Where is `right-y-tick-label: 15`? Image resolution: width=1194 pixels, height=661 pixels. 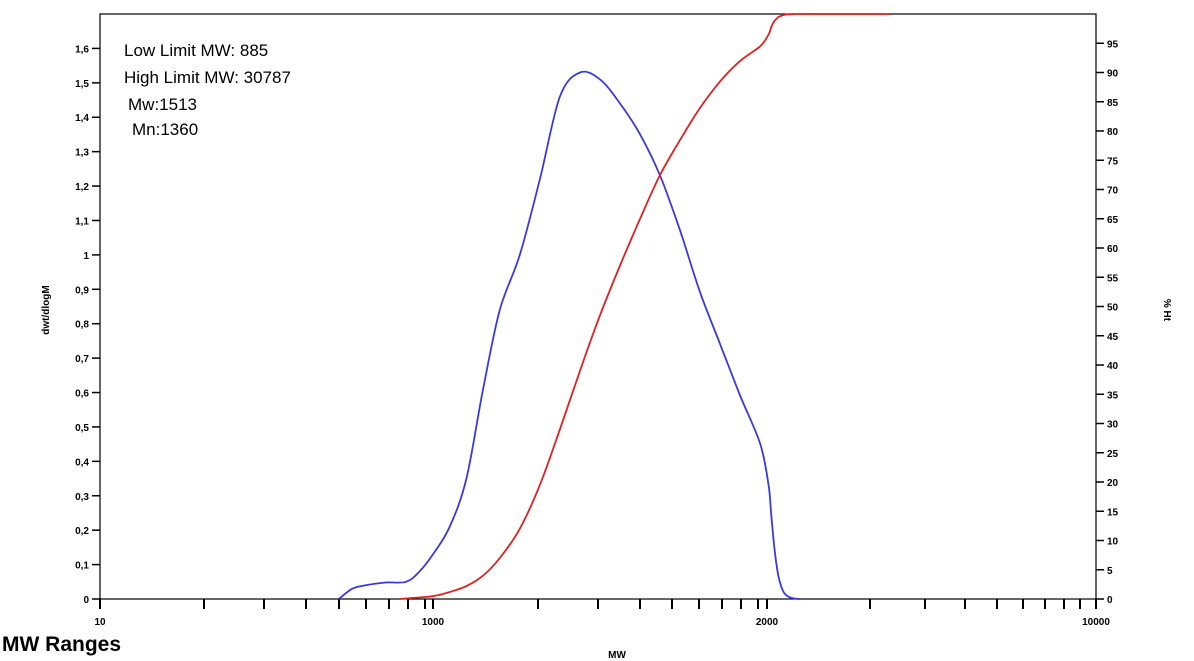
right-y-tick-label: 15 is located at coordinates (1113, 512).